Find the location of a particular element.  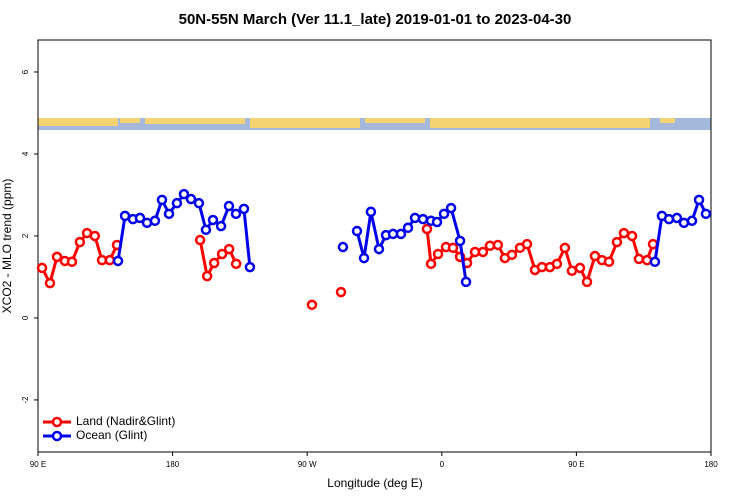

x-axis-label: Longitude (deg E) is located at coordinates (374, 483).